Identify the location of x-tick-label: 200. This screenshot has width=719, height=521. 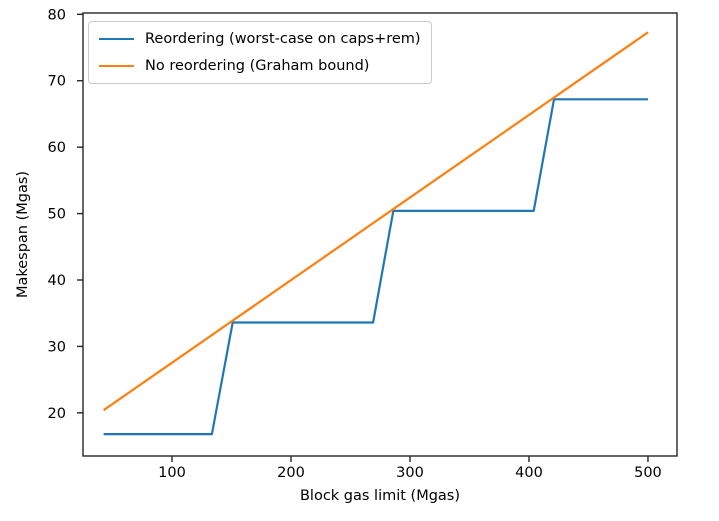
(291, 473).